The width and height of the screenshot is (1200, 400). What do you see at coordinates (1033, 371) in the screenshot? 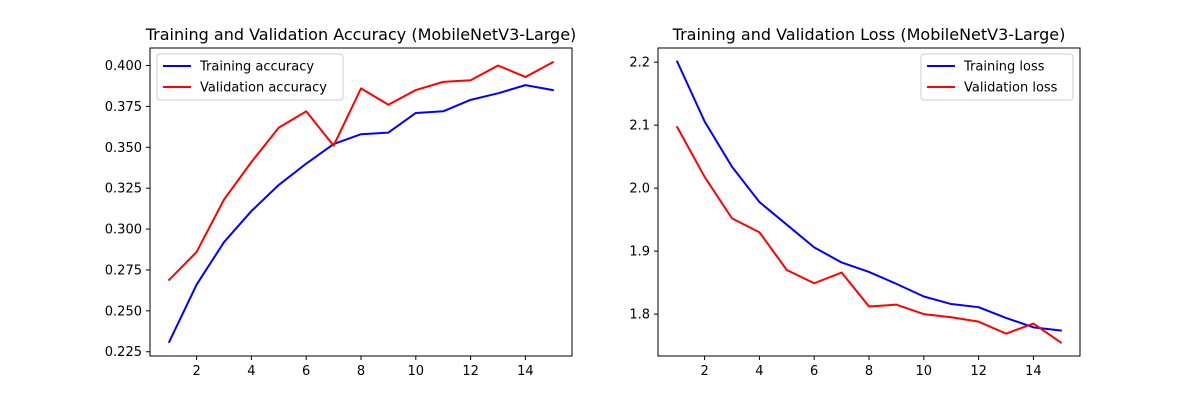
I see `loss-x-tick-label: 14` at bounding box center [1033, 371].